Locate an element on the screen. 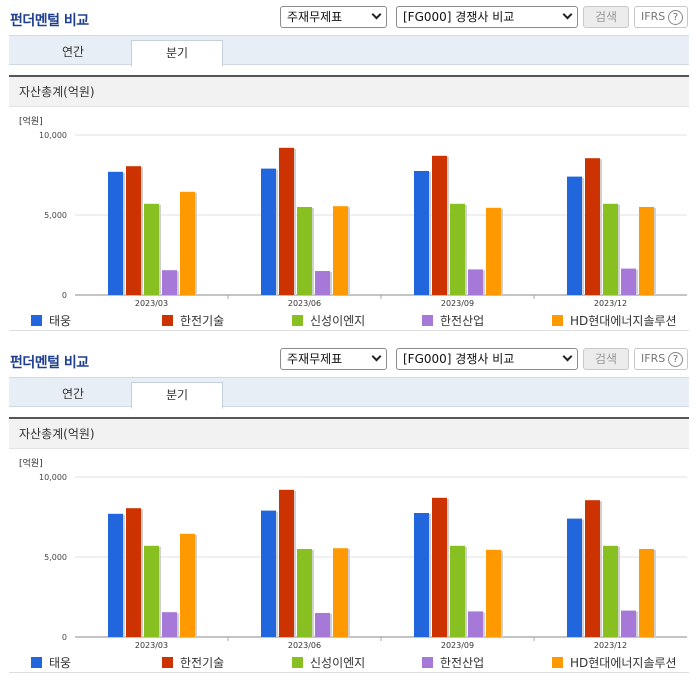  legend-label: 한전기술 is located at coordinates (202, 321).